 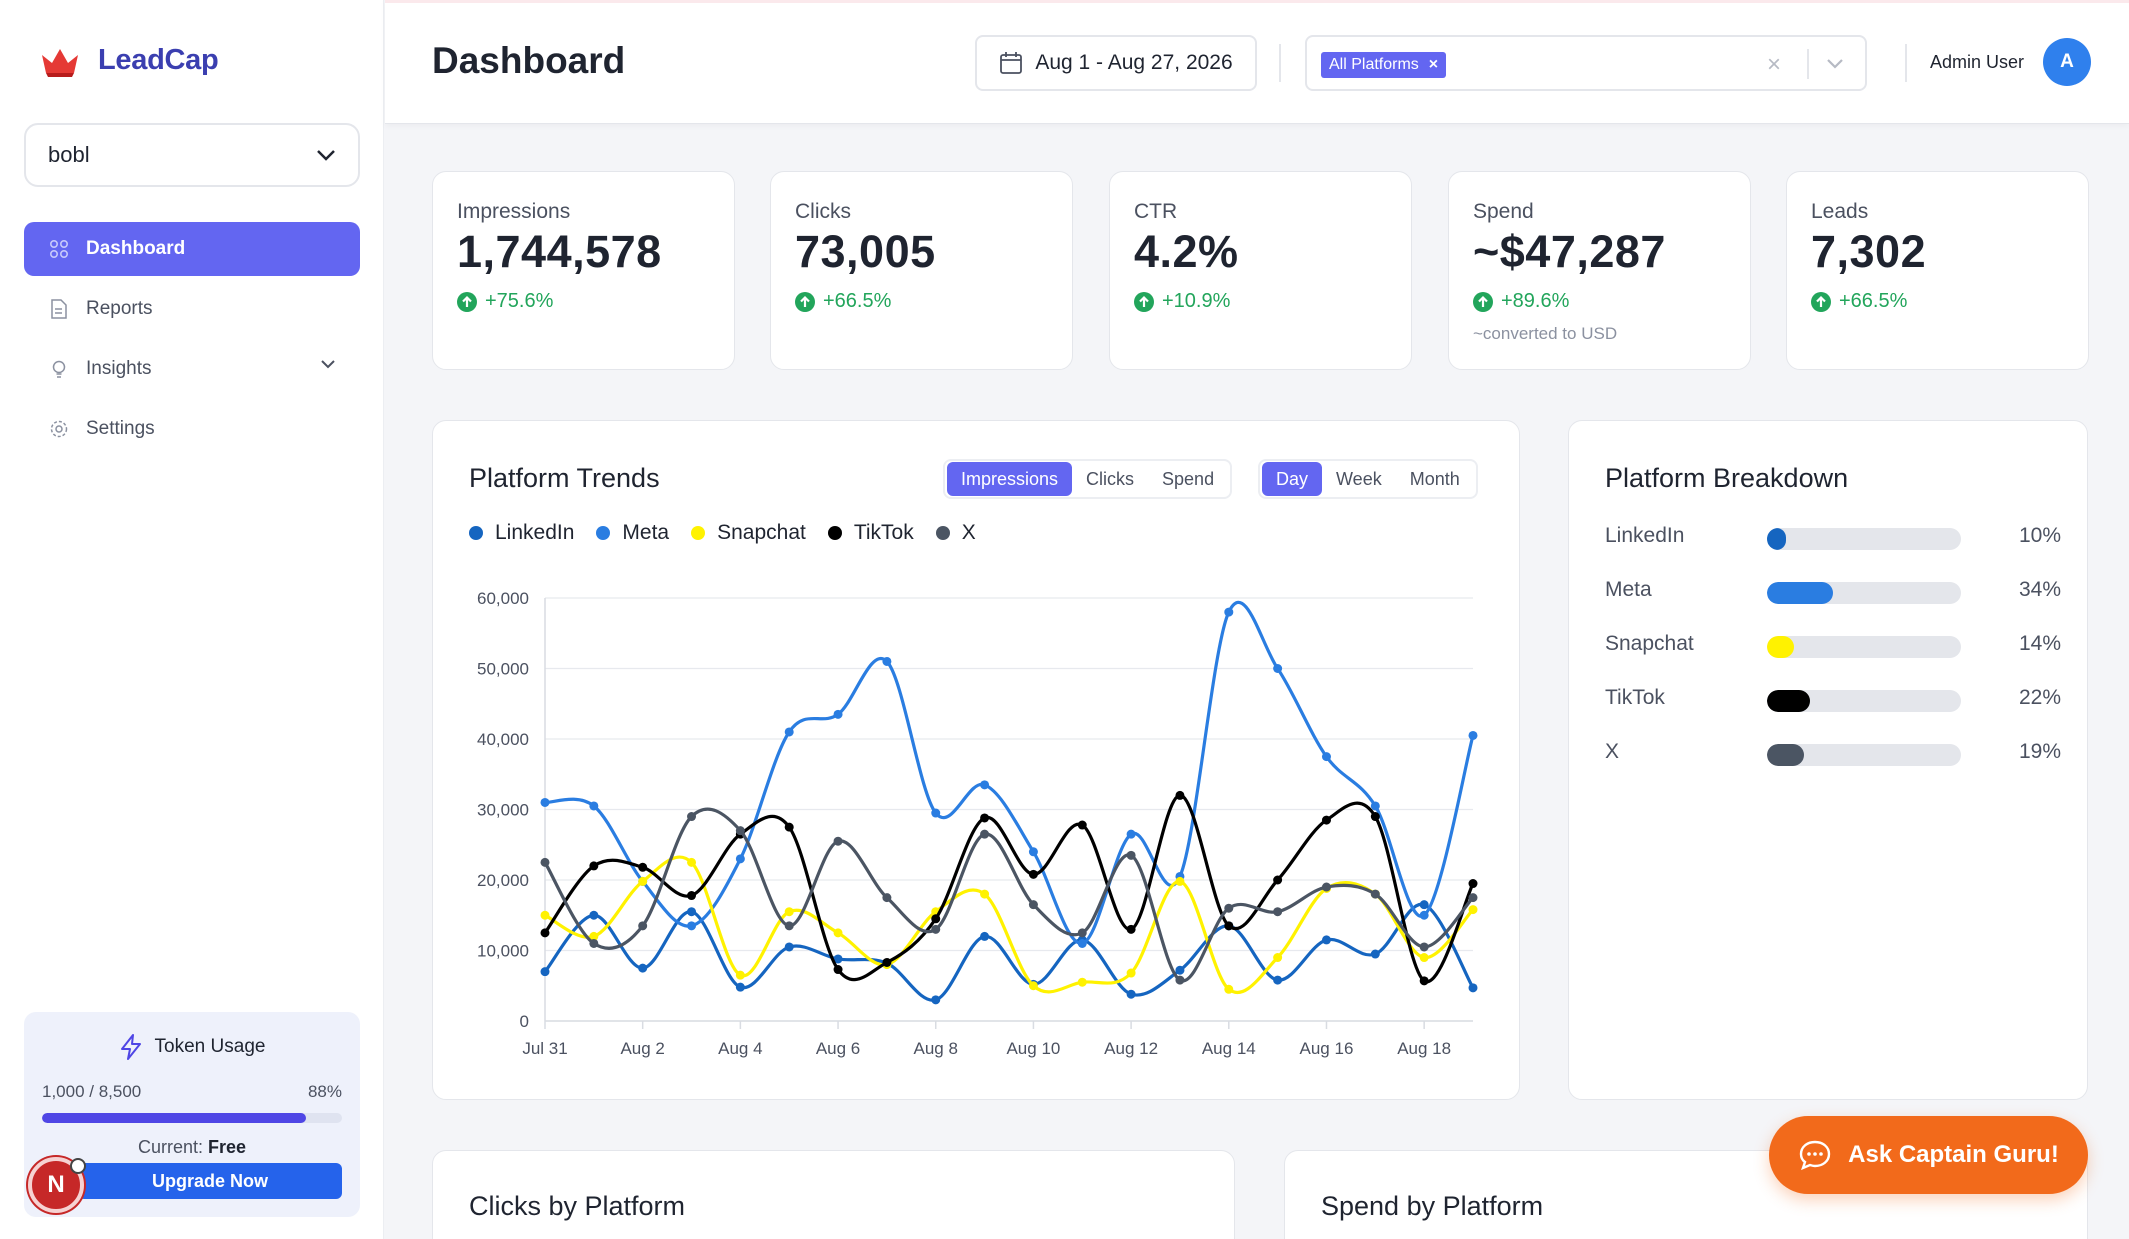 I want to click on tab-spend: Spend, so click(x=1188, y=478).